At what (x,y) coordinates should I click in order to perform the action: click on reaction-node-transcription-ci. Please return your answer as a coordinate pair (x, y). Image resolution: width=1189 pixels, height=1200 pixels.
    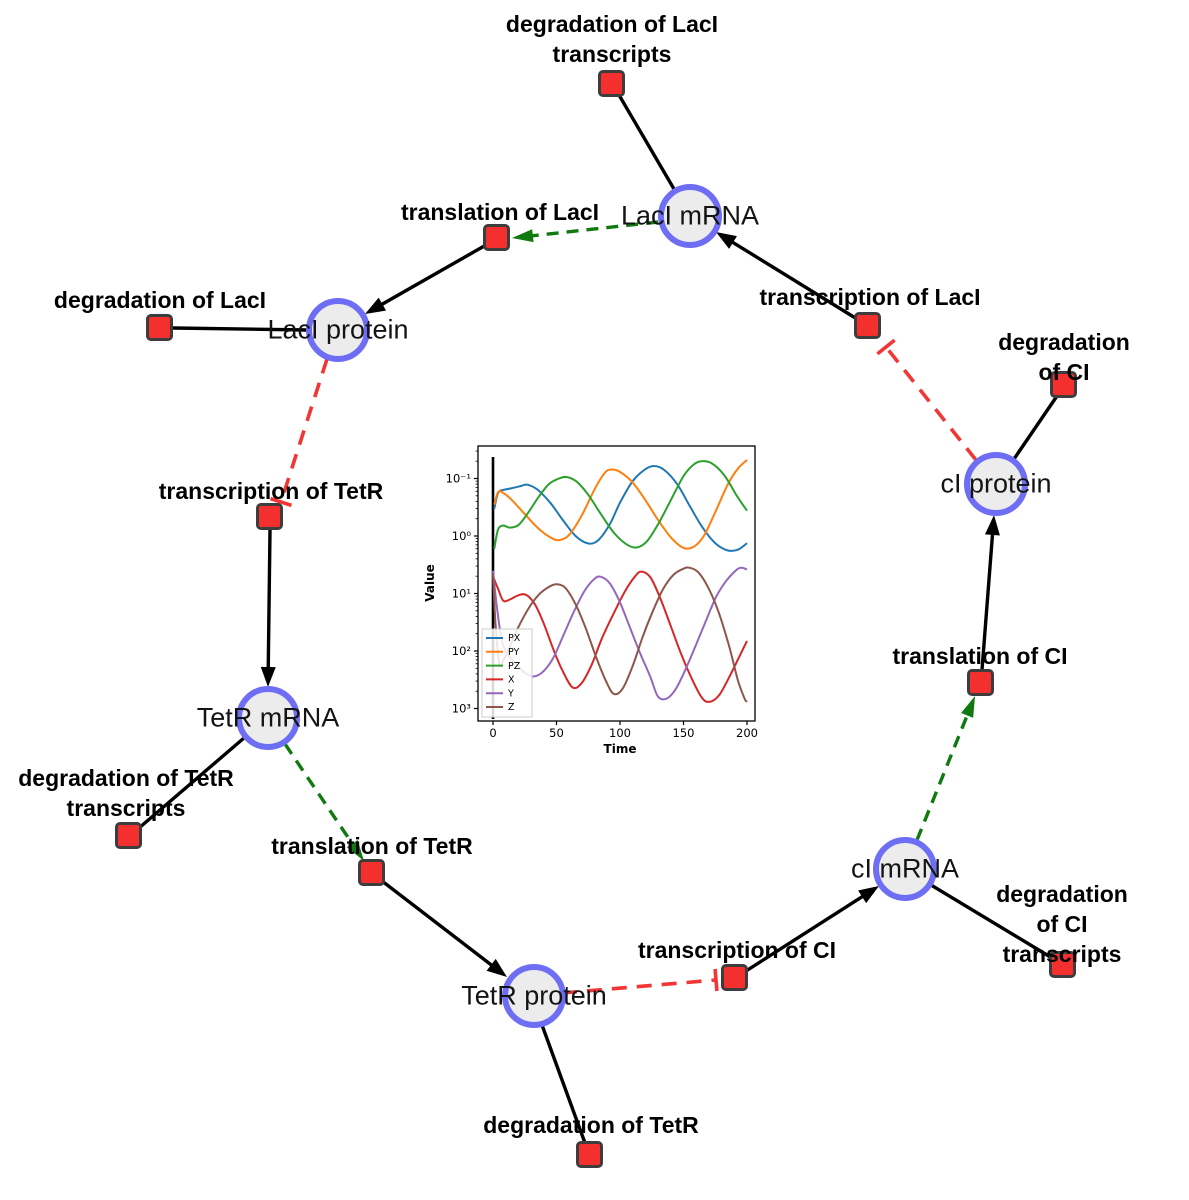
    Looking at the image, I should click on (734, 977).